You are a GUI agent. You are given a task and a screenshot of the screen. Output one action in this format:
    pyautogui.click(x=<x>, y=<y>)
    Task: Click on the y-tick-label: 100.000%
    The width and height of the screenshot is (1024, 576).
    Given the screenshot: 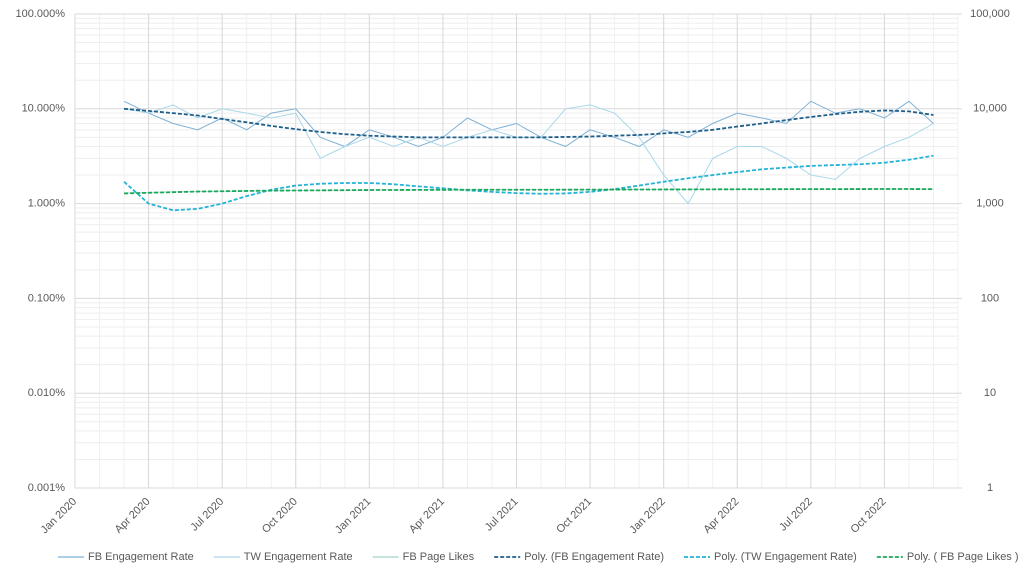 What is the action you would take?
    pyautogui.click(x=40, y=14)
    